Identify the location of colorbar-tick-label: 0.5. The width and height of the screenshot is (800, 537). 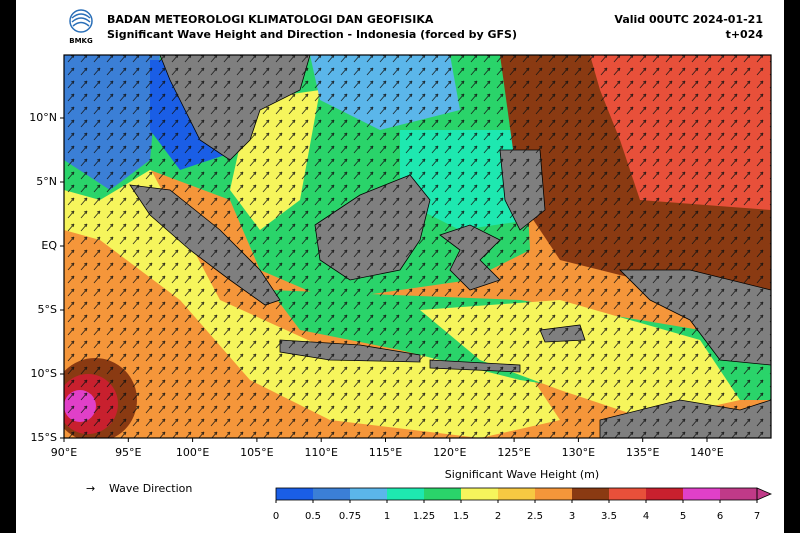
(313, 516).